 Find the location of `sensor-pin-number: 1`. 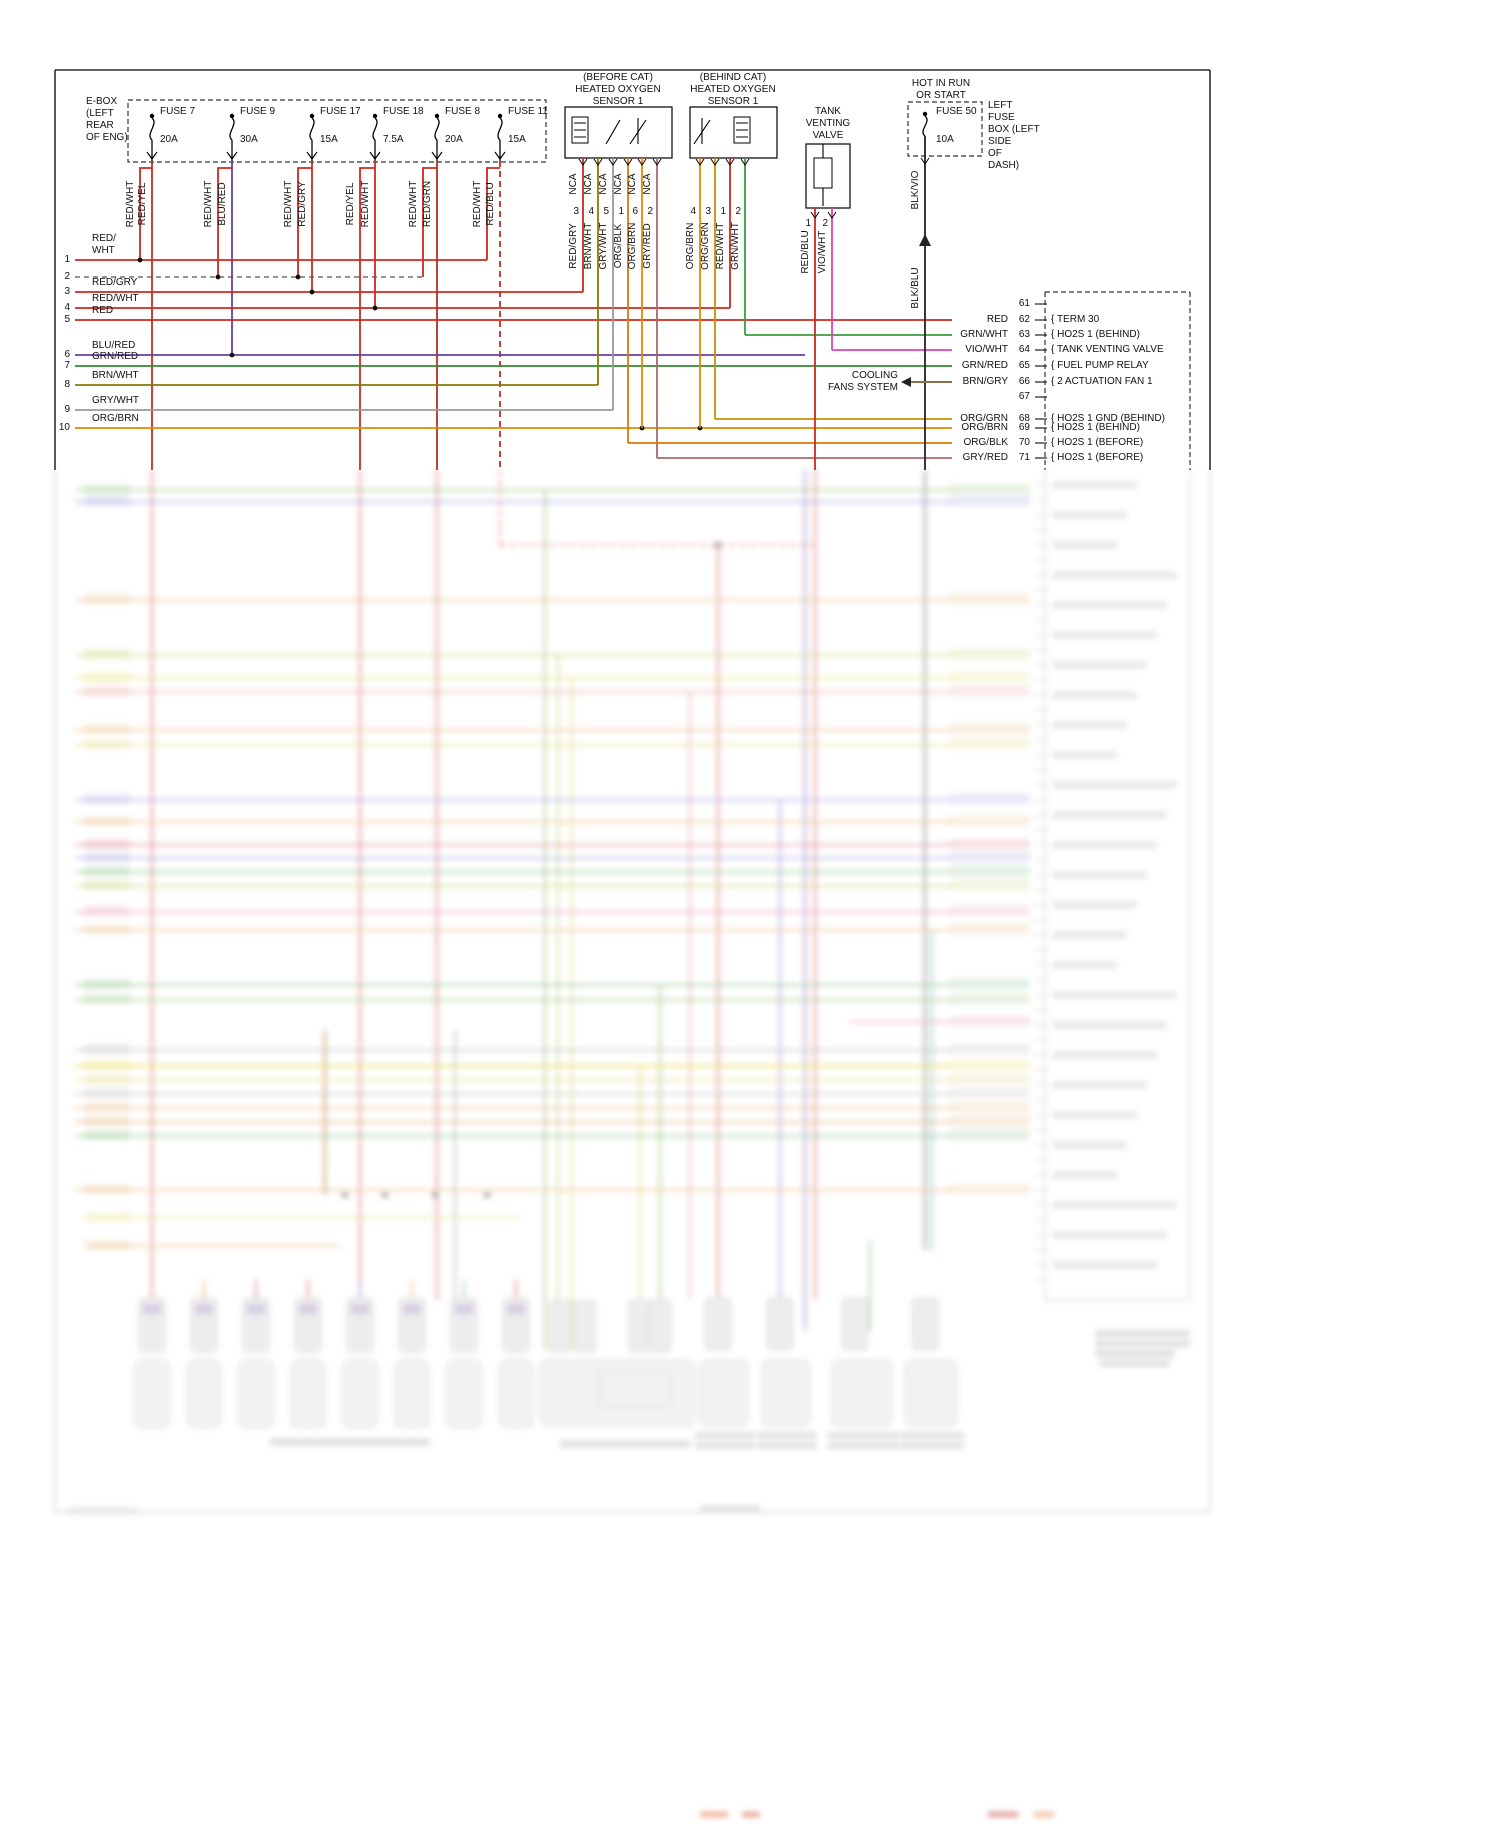

sensor-pin-number: 1 is located at coordinates (723, 211).